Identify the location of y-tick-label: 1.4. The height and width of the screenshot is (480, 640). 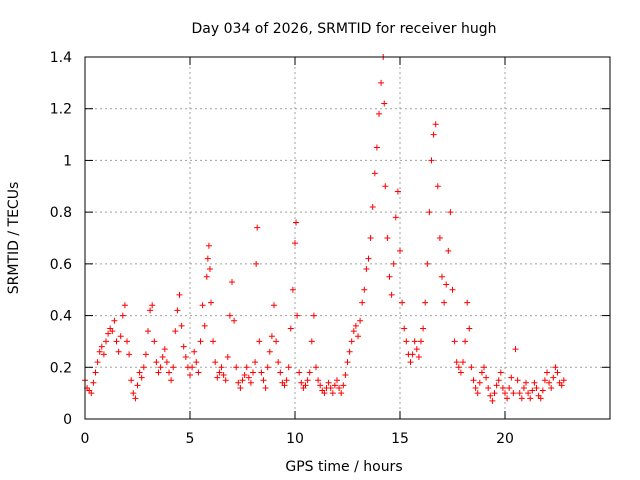
(61, 58).